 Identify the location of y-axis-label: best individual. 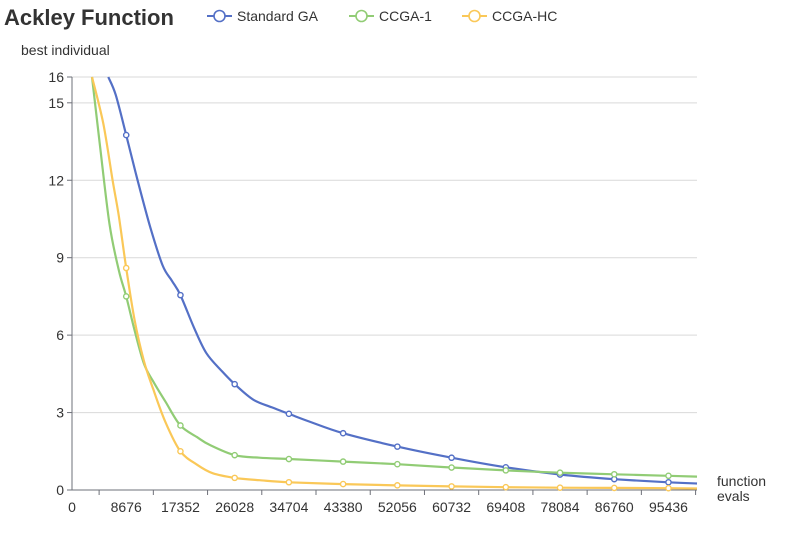
(65, 50).